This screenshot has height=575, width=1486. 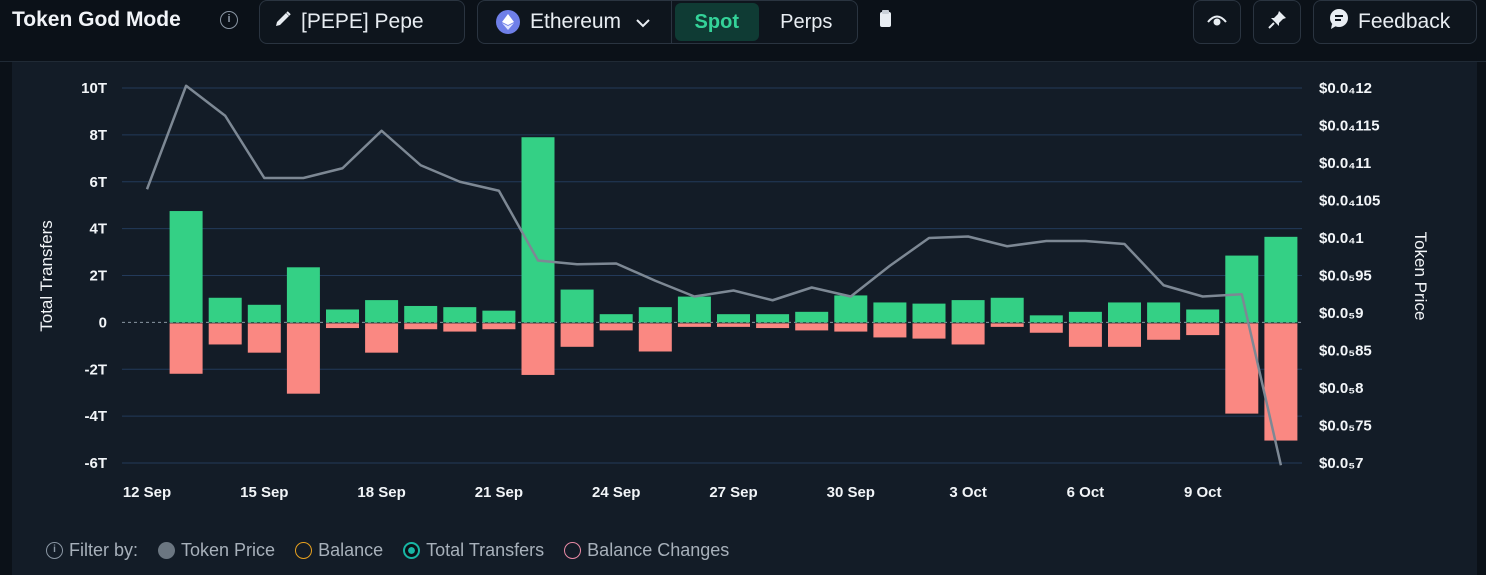 I want to click on y-tick-label: 4T, so click(x=98, y=229).